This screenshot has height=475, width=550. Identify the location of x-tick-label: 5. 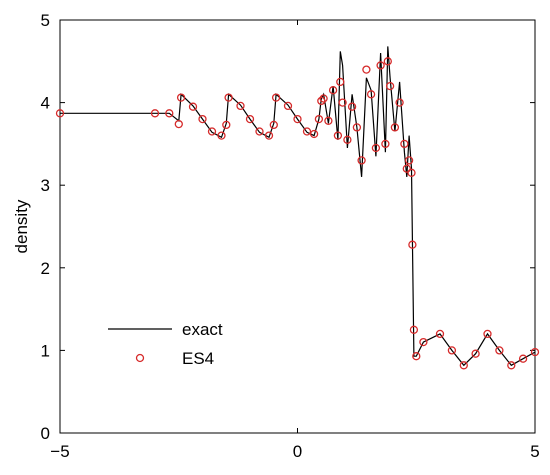
(534, 451).